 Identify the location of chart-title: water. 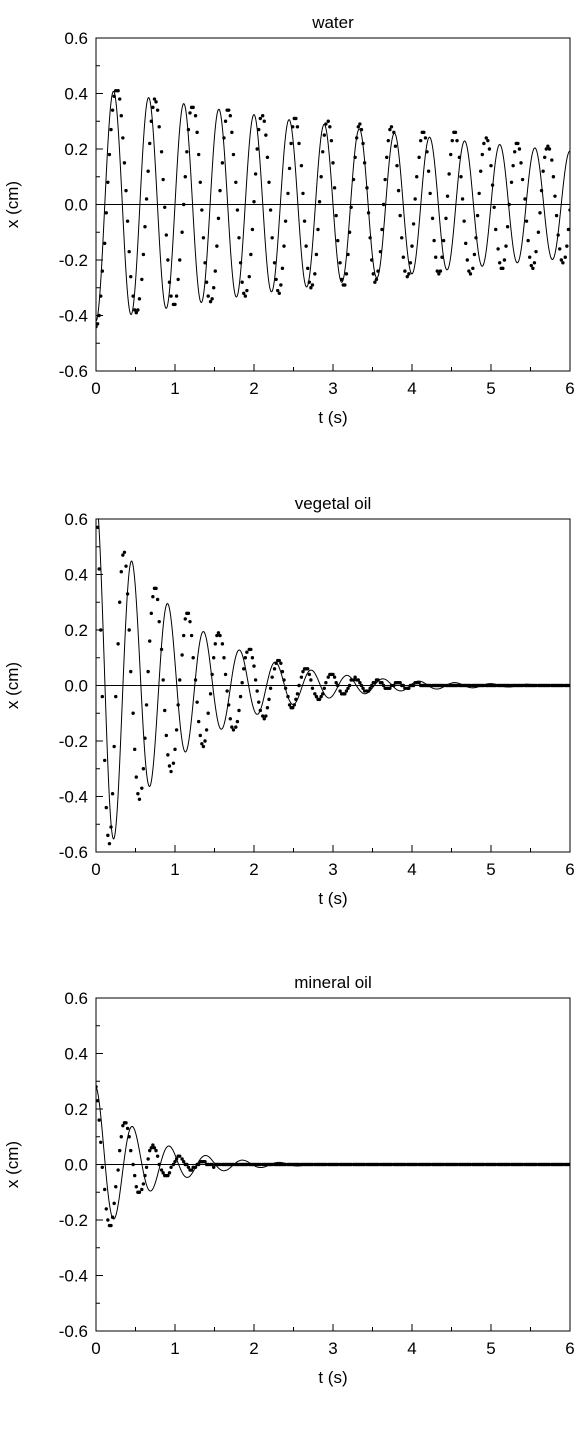
(332, 22).